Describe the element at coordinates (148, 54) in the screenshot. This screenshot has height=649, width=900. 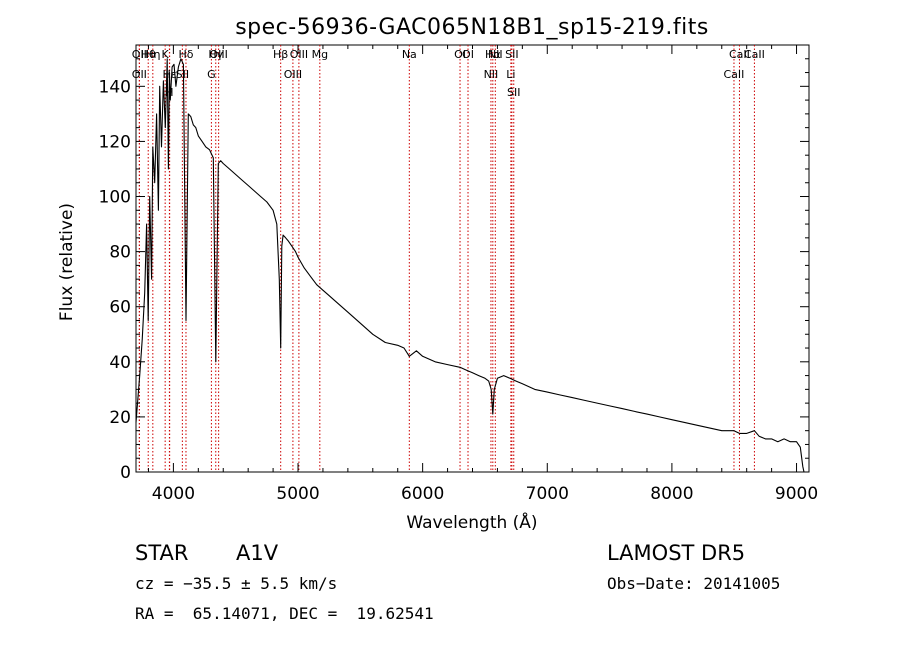
I see `line-label: Hθ` at that location.